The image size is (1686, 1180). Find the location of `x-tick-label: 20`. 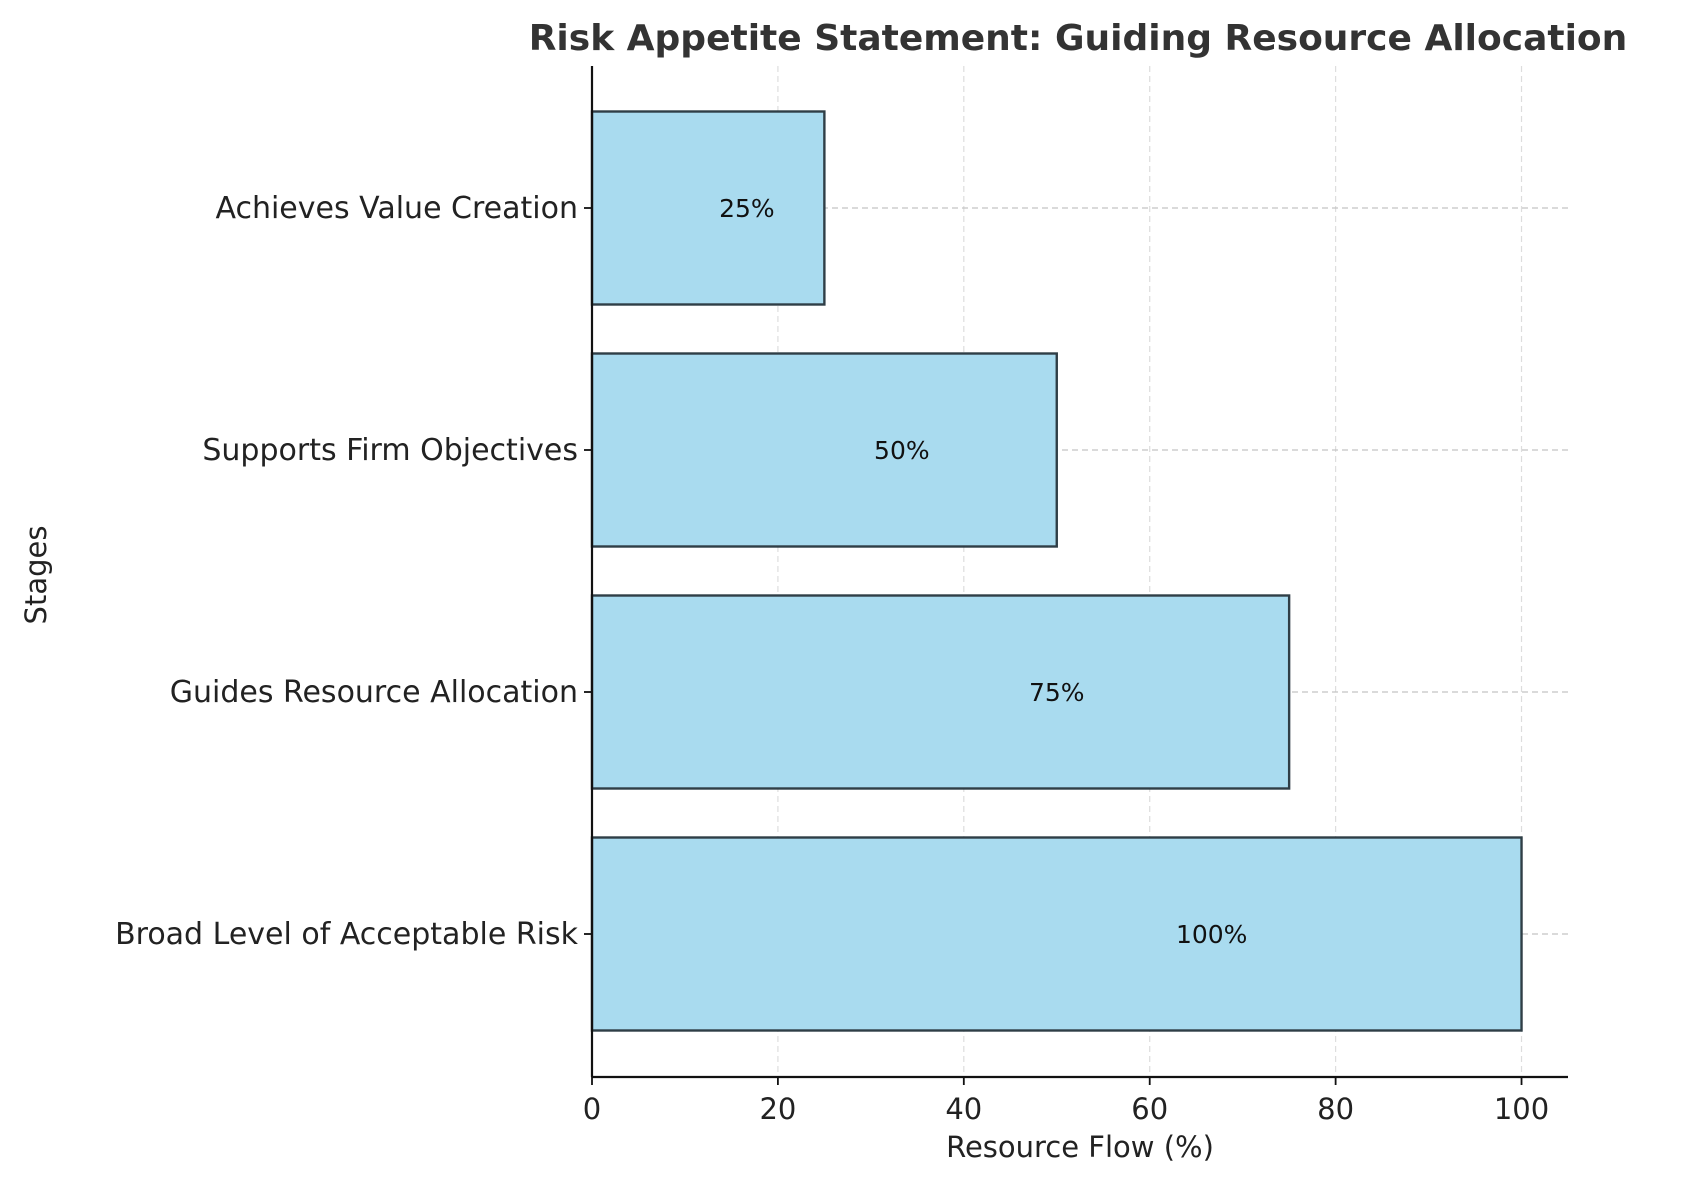

x-tick-label: 20 is located at coordinates (777, 1109).